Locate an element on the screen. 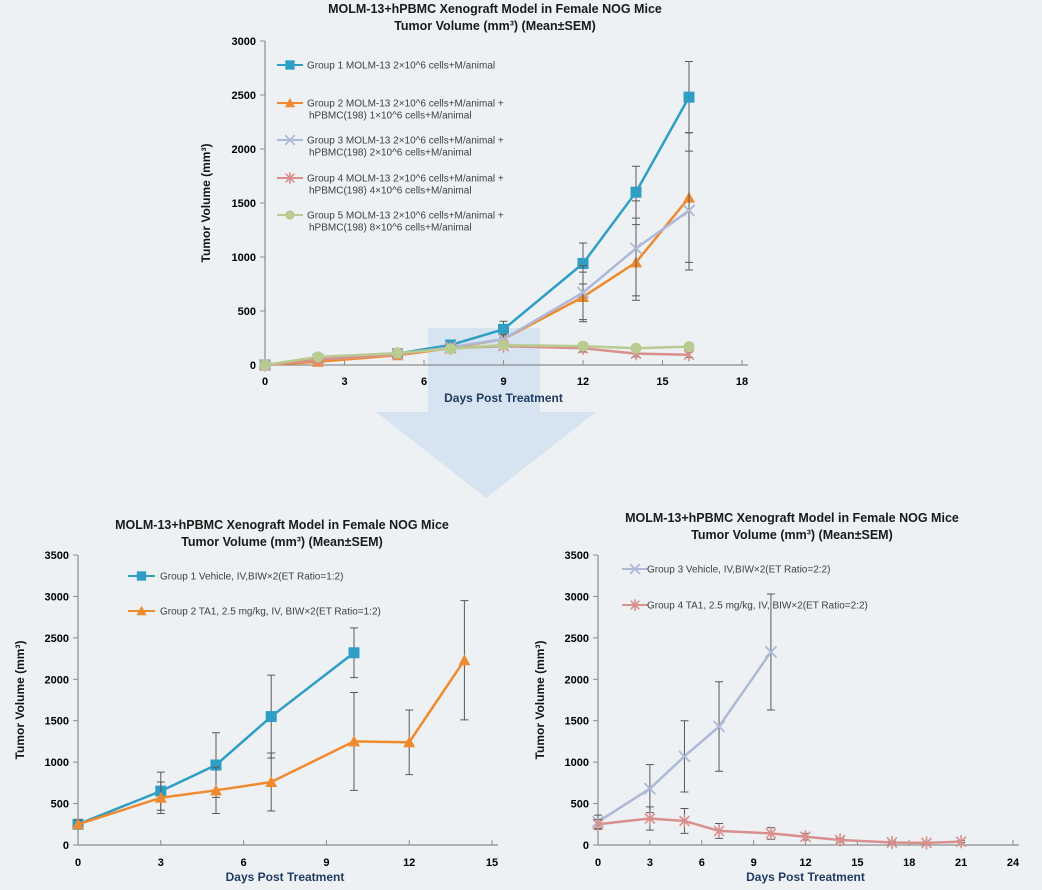 The width and height of the screenshot is (1042, 890). legend-label: Group 1 MOLM-13 2×10^6 cells+M/animal is located at coordinates (401, 66).